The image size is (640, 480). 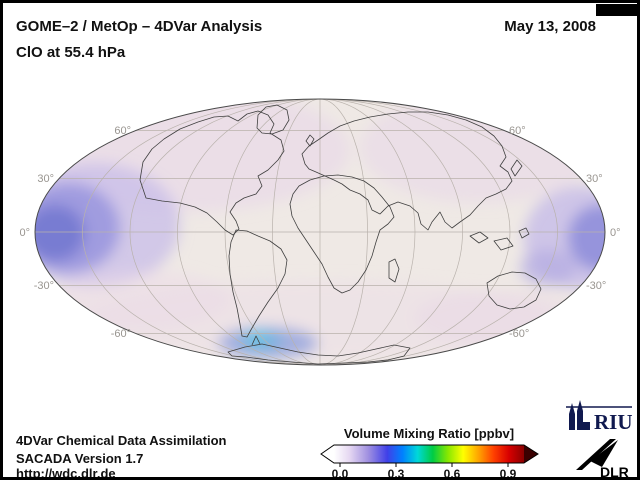 I want to click on colorbar-right-arrow, so click(x=531, y=454).